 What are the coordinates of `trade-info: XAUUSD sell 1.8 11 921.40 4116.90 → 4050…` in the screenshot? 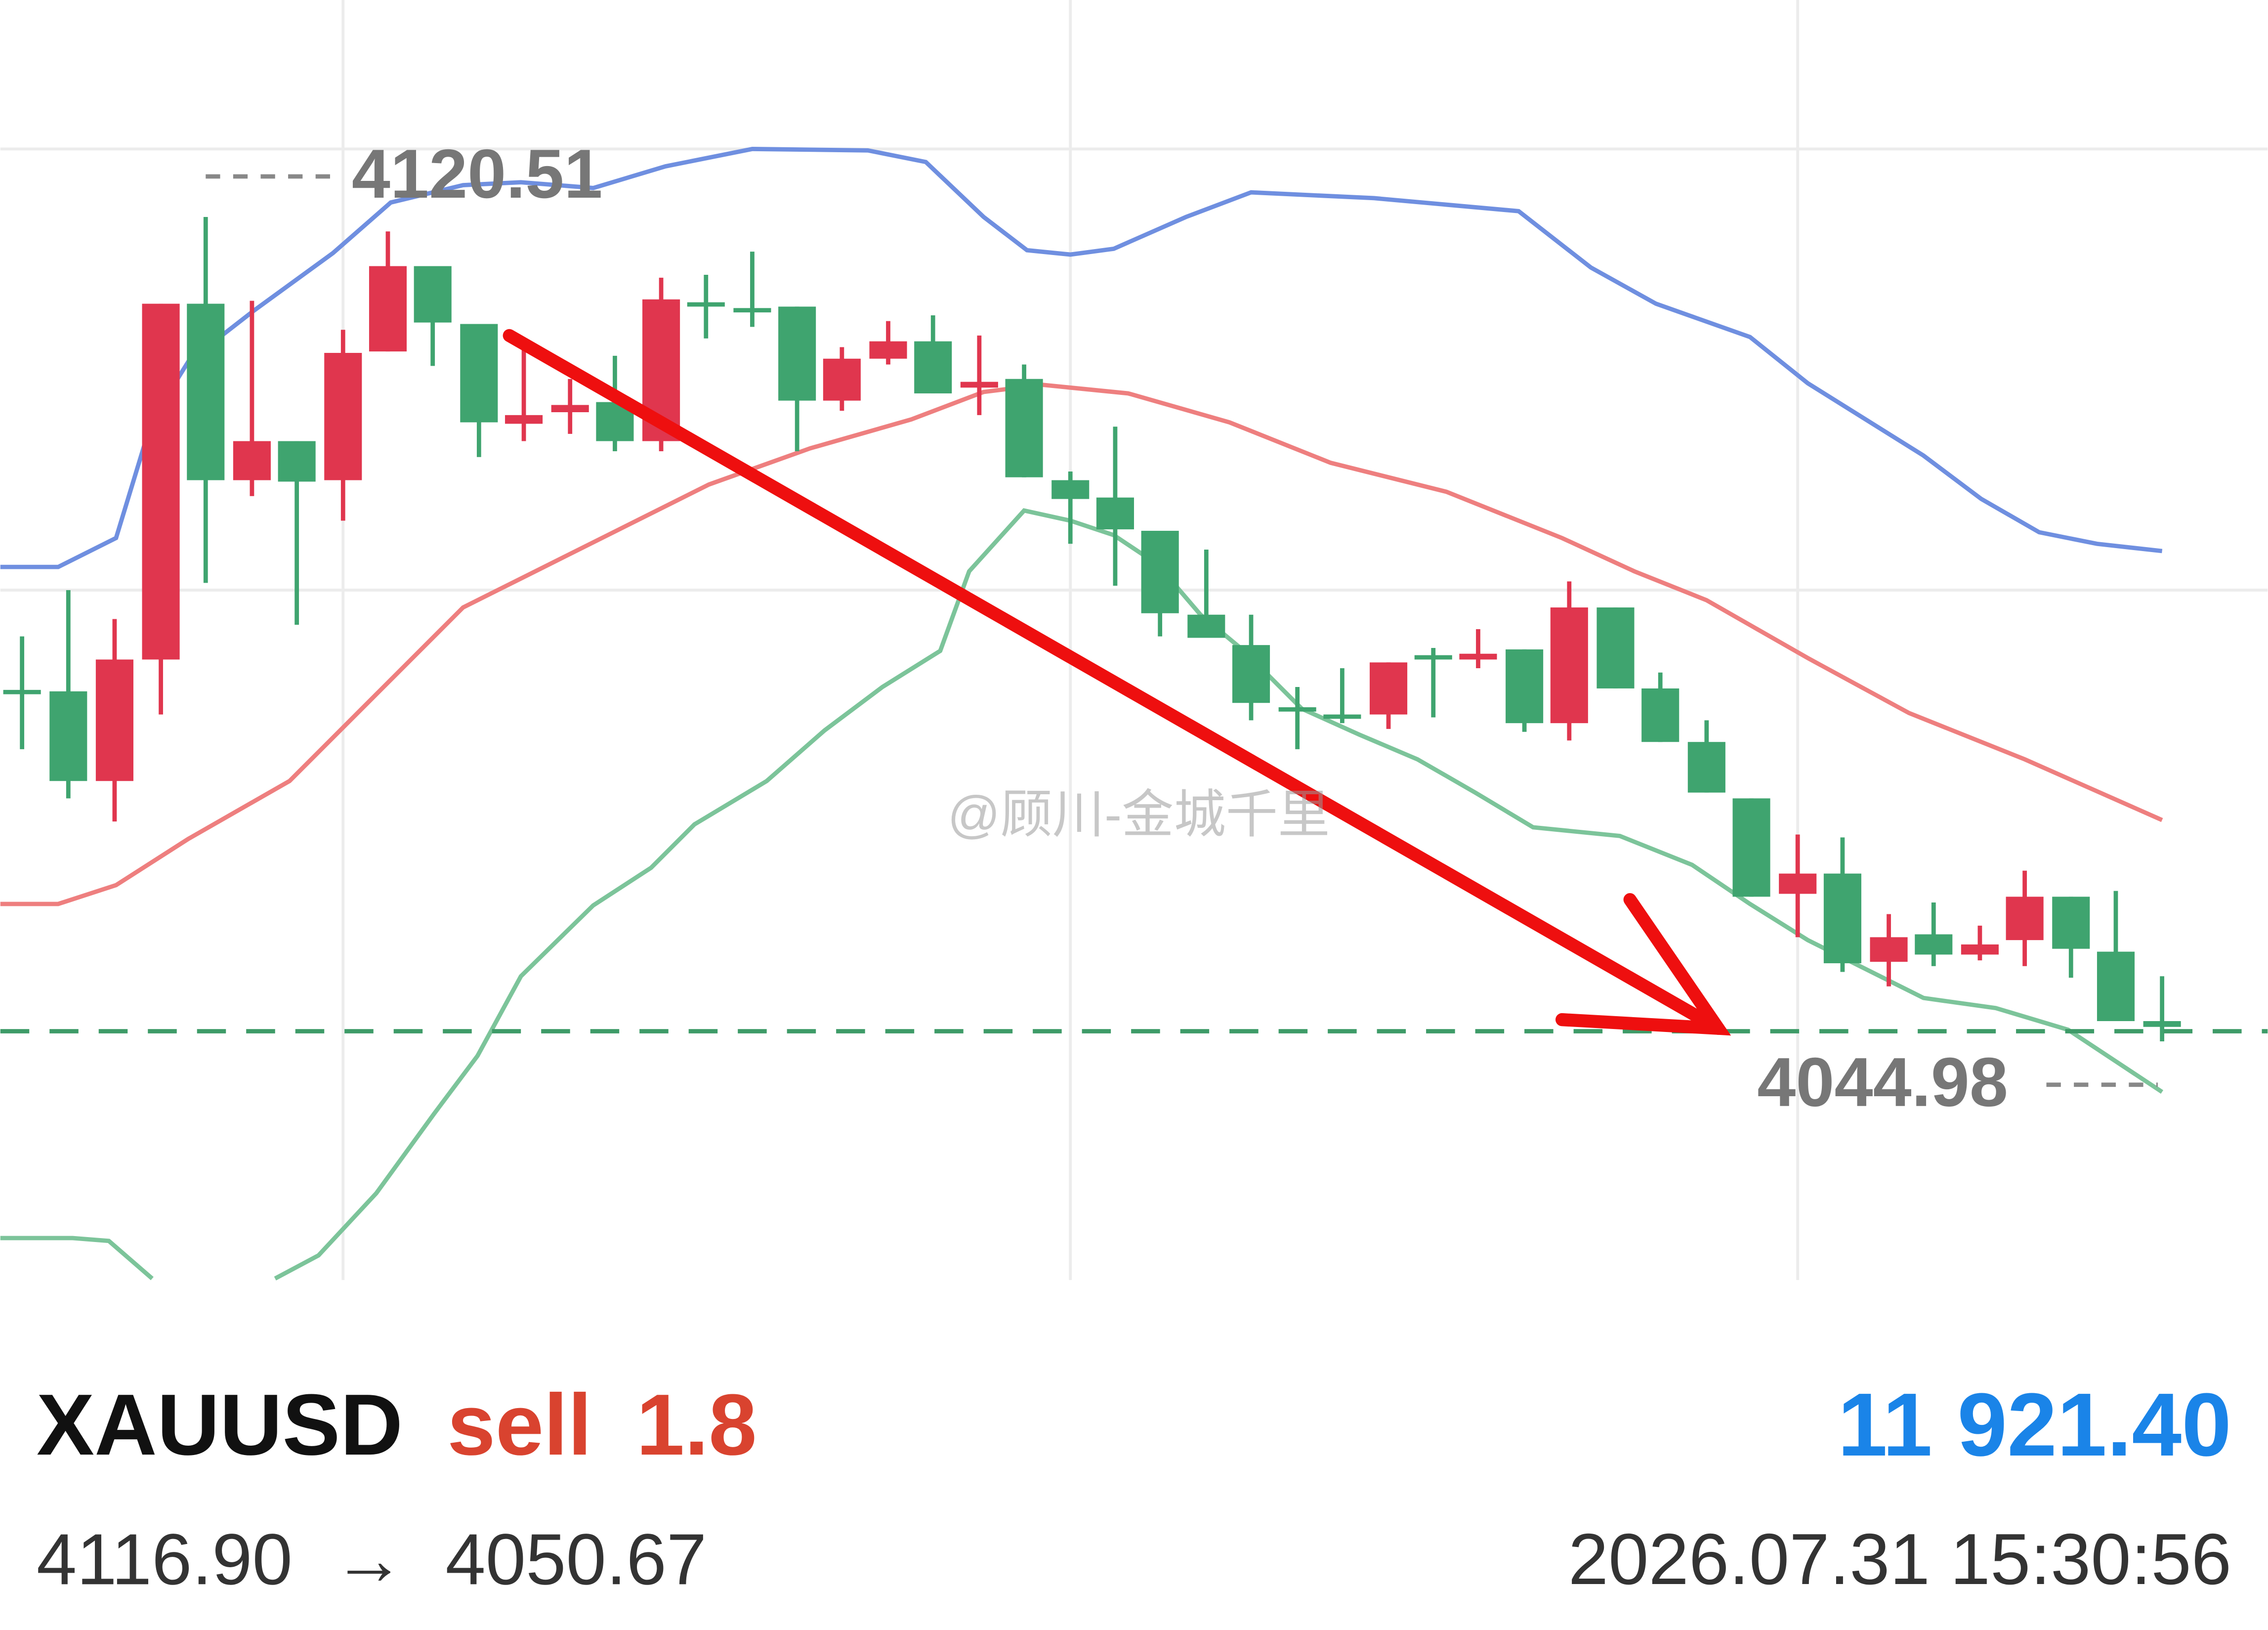 It's located at (1134, 1487).